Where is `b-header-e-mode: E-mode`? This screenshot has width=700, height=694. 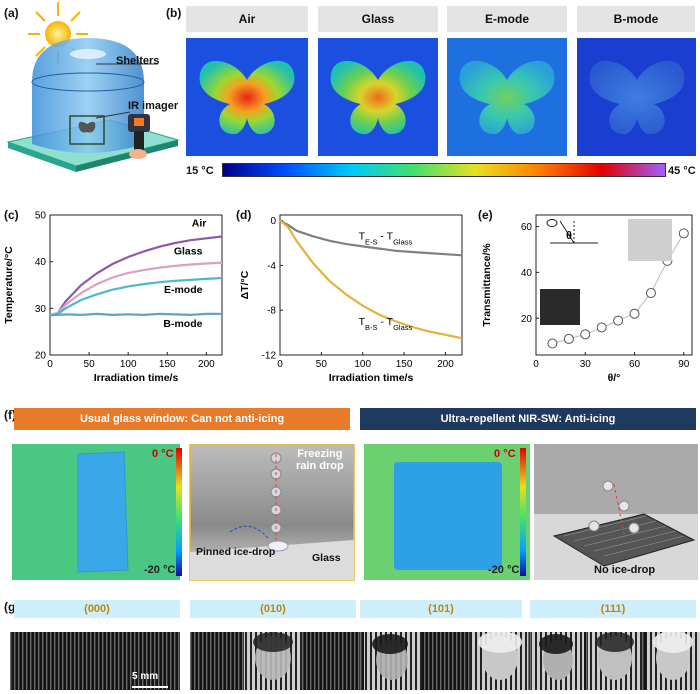 b-header-e-mode: E-mode is located at coordinates (507, 19).